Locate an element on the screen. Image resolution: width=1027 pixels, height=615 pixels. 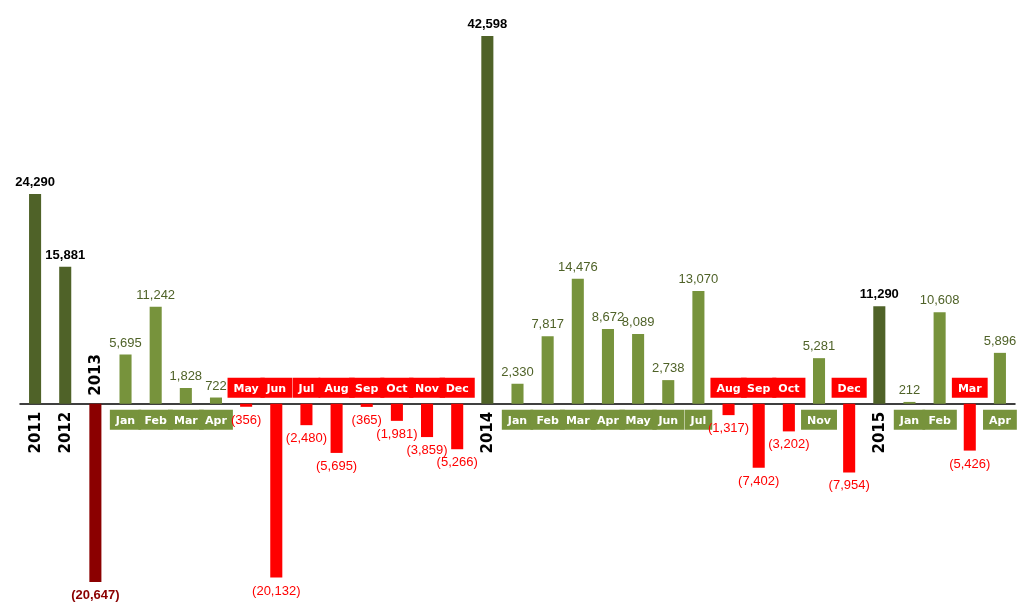
data-label: 5,281 is located at coordinates (819, 346).